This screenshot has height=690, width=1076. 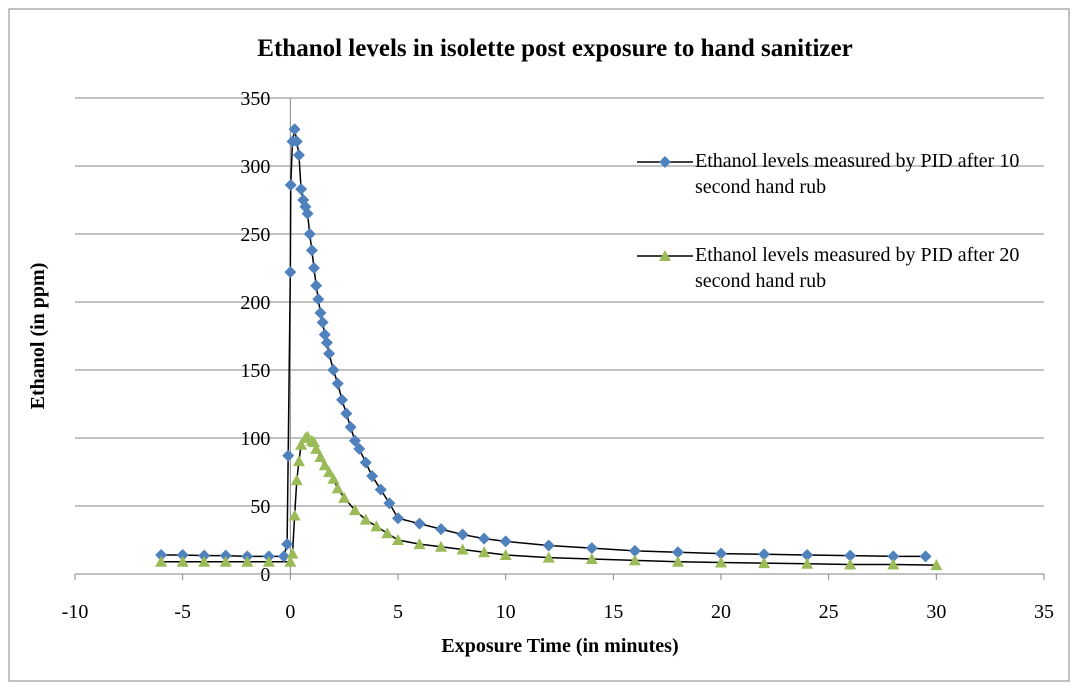 I want to click on x-tick-label: 20, so click(x=721, y=612).